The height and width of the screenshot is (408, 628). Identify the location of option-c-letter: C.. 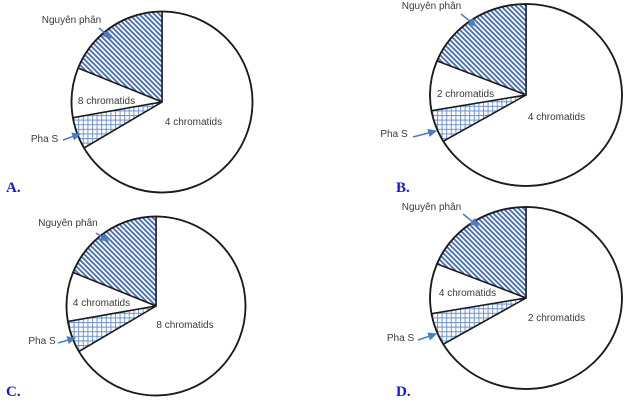
(13, 392).